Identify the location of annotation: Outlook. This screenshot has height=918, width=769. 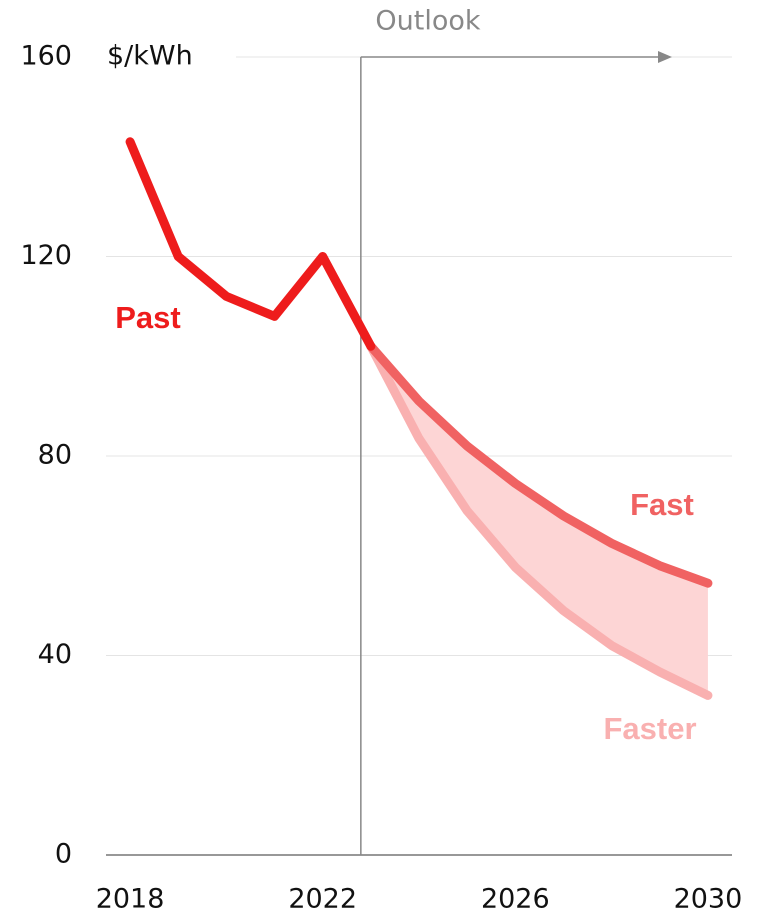
(427, 21).